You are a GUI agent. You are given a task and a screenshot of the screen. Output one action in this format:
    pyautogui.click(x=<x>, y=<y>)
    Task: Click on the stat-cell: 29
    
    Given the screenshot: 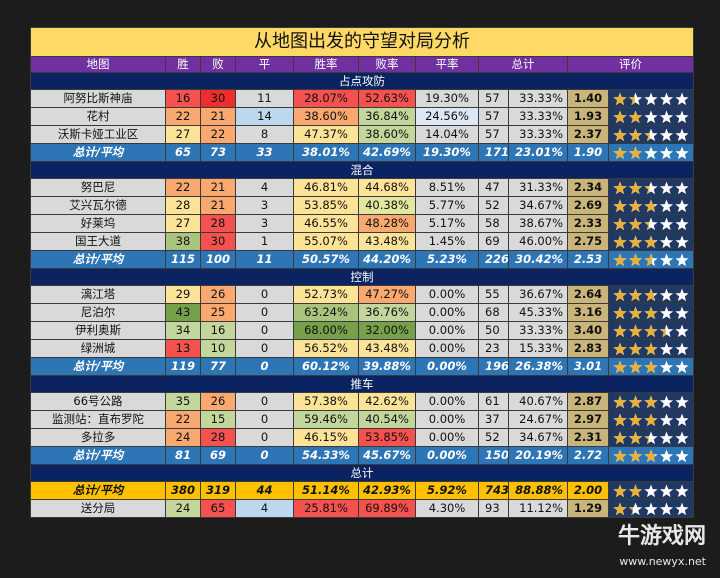 What is the action you would take?
    pyautogui.click(x=183, y=294)
    